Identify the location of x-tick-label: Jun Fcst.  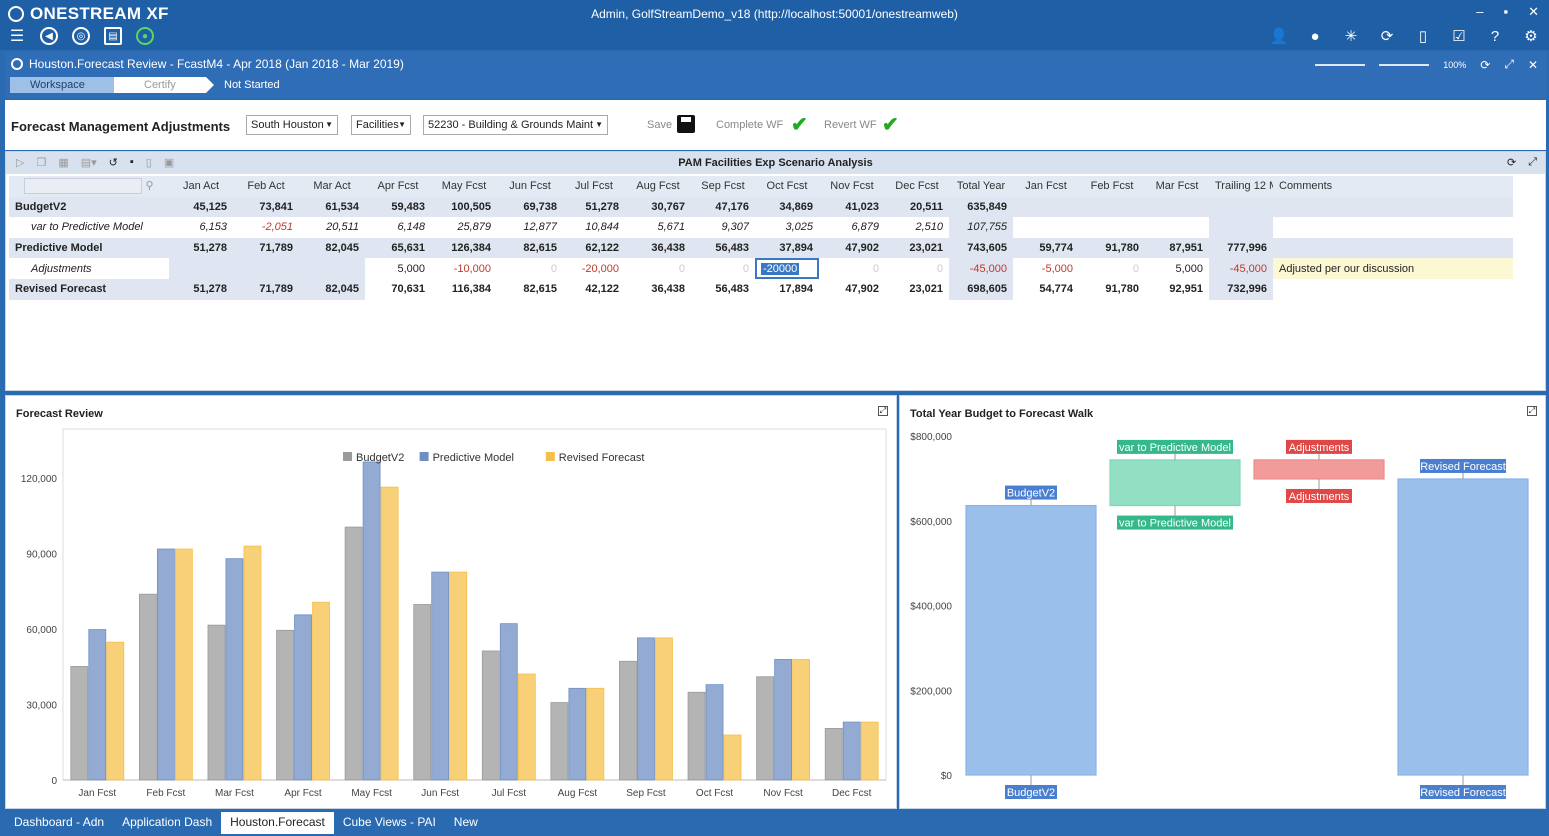
(440, 793).